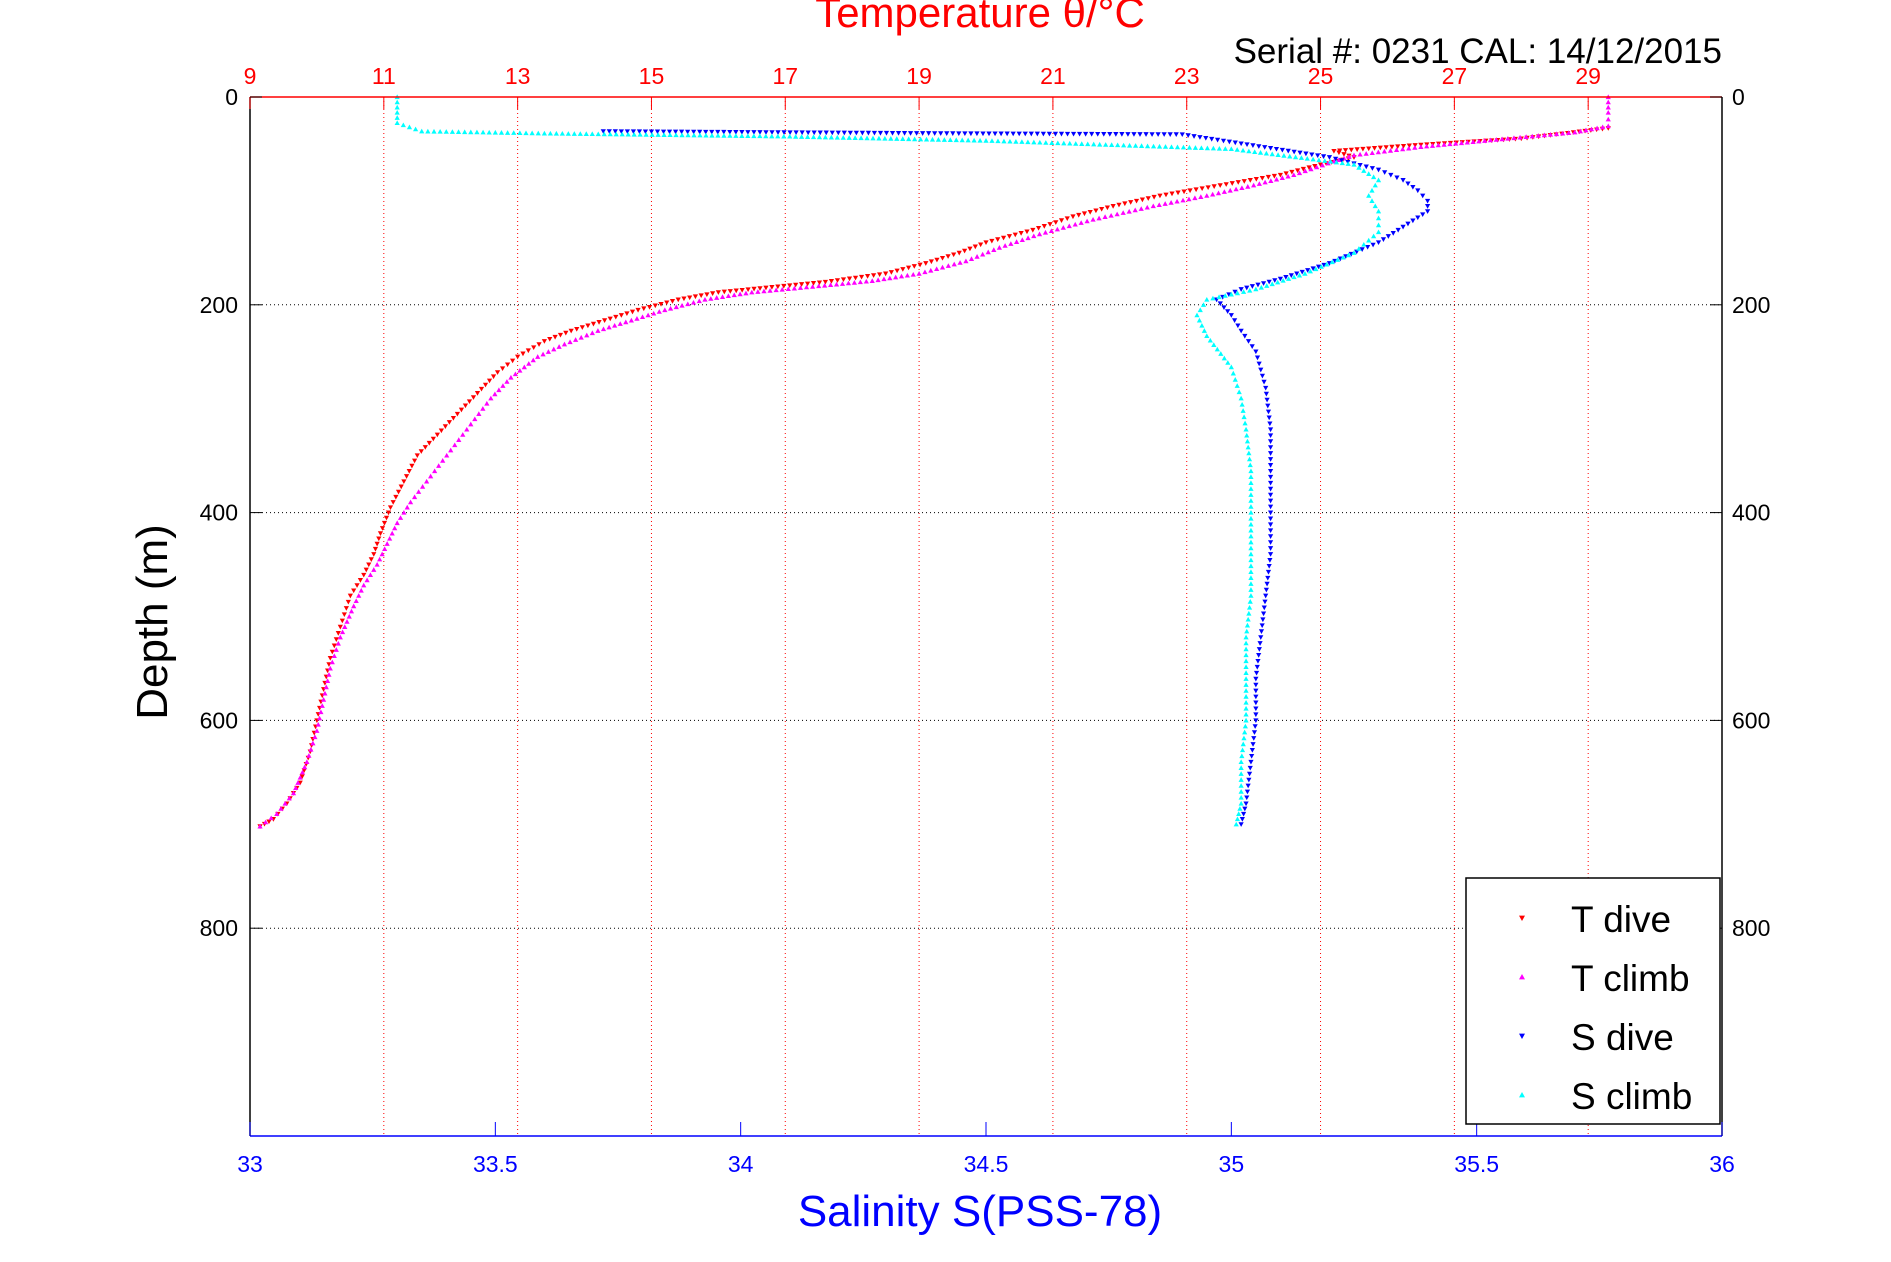 Image resolution: width=1891 pixels, height=1262 pixels. What do you see at coordinates (1751, 513) in the screenshot?
I see `depth-tick-label-right: 400` at bounding box center [1751, 513].